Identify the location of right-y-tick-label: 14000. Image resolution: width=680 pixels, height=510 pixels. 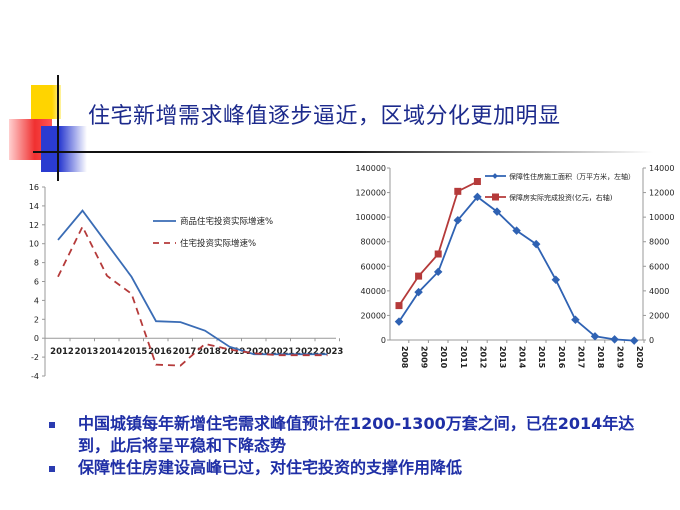
(661, 168).